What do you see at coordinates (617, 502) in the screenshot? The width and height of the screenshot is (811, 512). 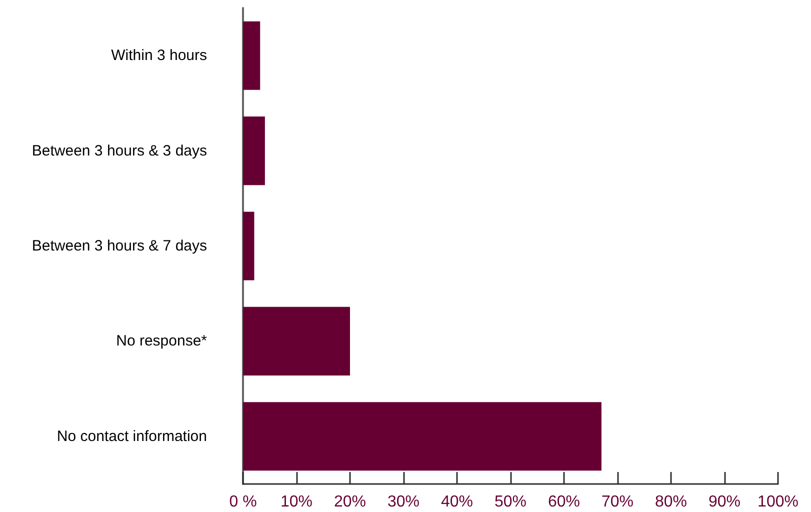 I see `x-tick-label: 70%` at bounding box center [617, 502].